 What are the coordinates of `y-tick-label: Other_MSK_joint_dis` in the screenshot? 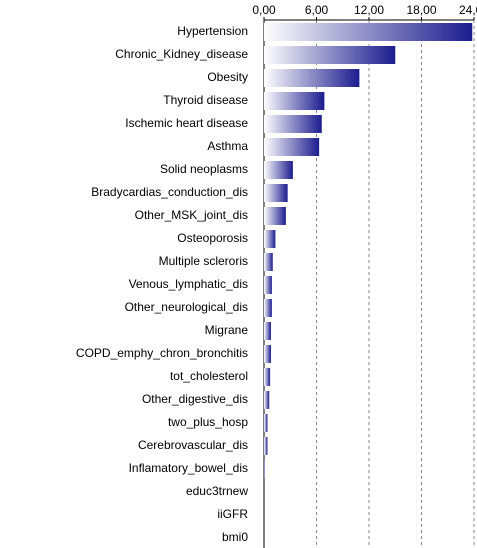 It's located at (191, 215).